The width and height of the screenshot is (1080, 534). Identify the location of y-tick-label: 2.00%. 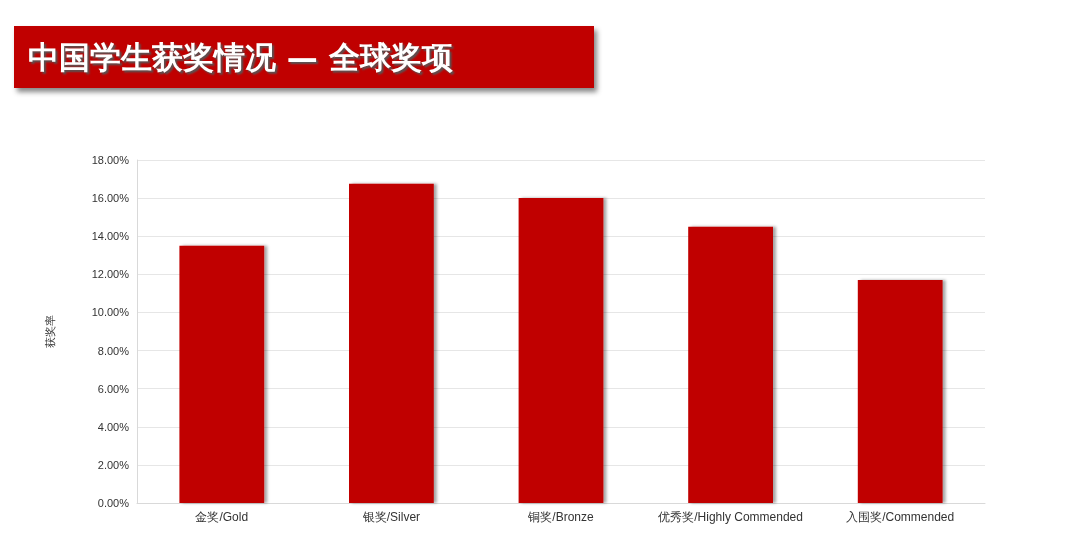
(113, 464).